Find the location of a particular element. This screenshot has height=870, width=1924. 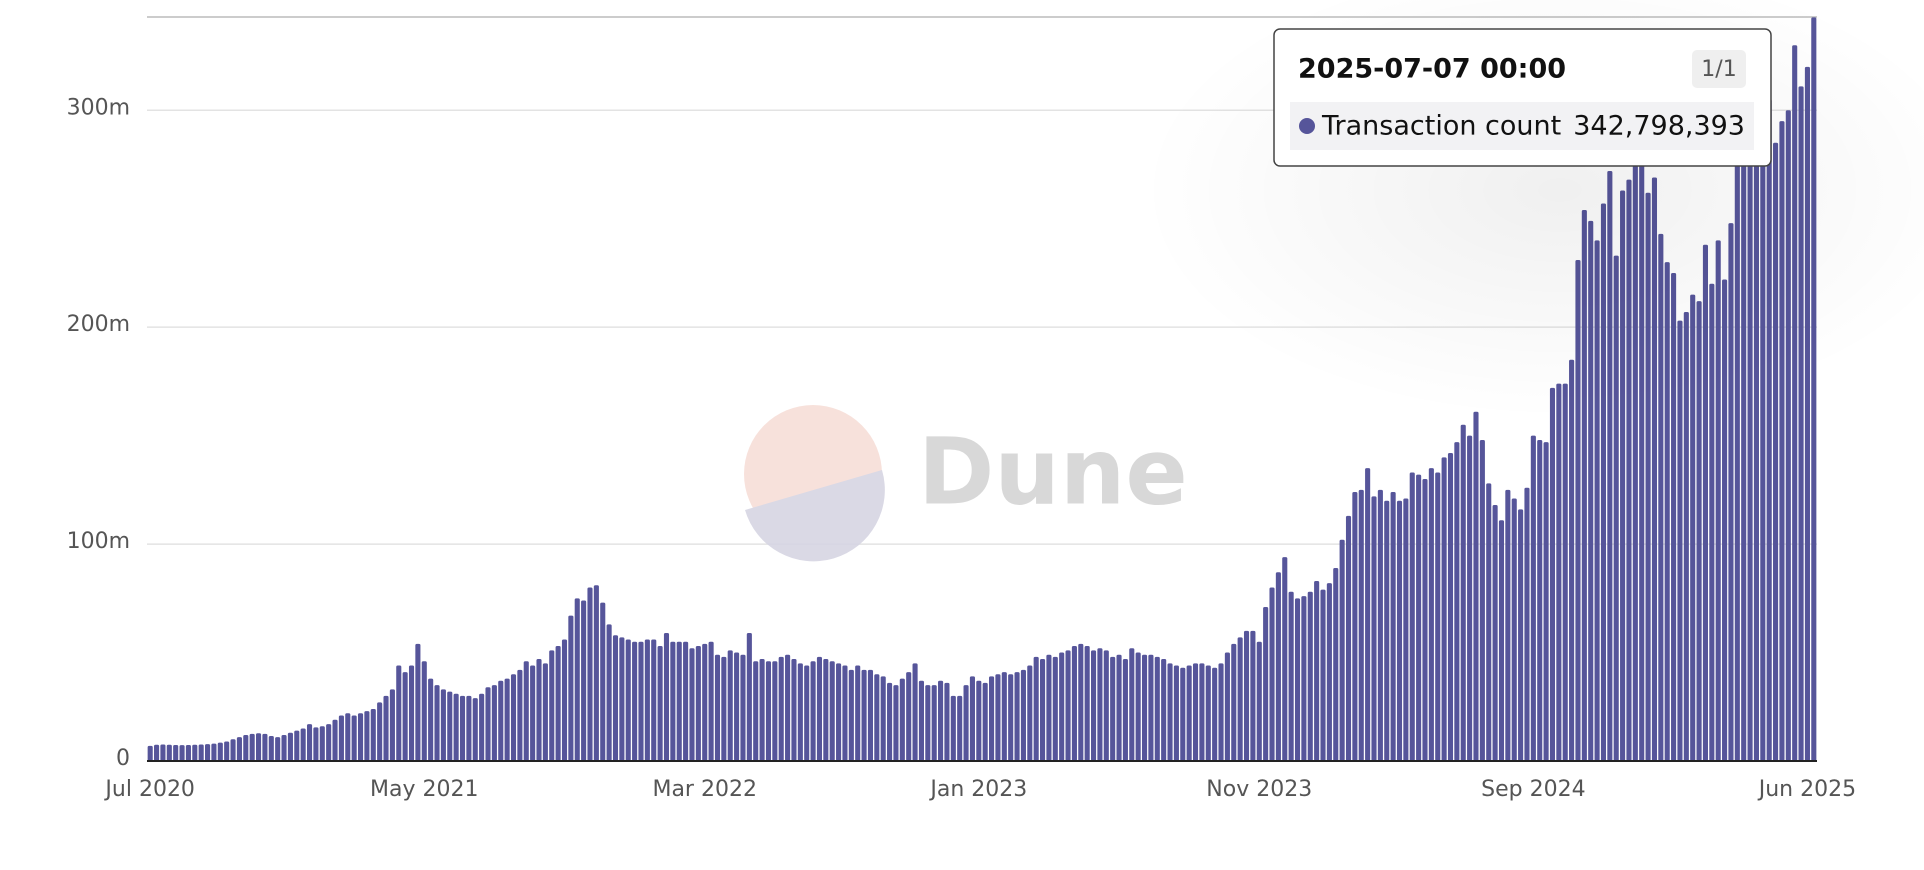

tooltip-row is located at coordinates (1522, 126).